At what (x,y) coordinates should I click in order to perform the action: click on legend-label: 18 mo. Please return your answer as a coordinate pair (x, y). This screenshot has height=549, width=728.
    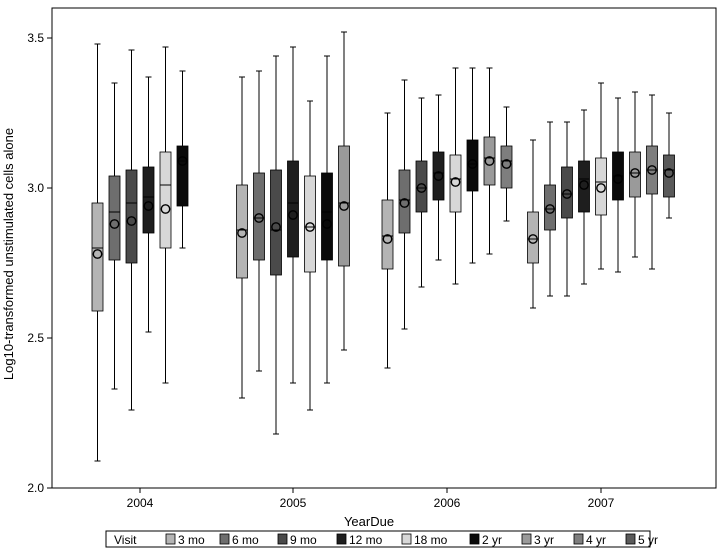
    Looking at the image, I should click on (431, 540).